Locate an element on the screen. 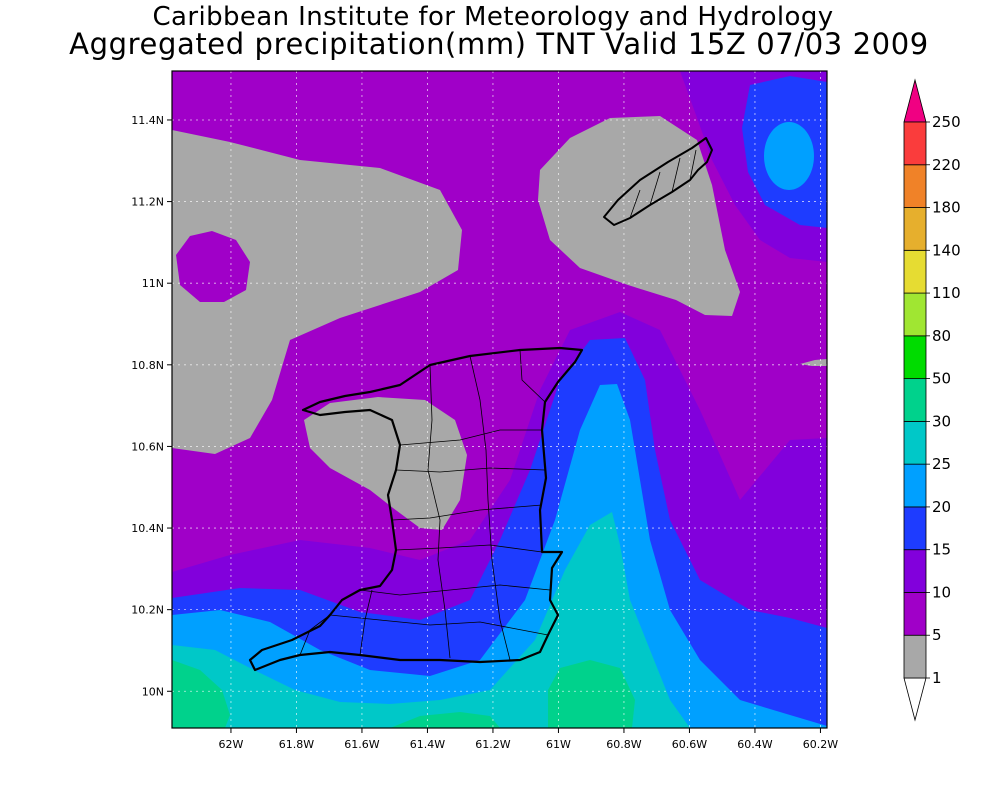 The height and width of the screenshot is (800, 1000). colorbar-label: 50 is located at coordinates (941, 379).